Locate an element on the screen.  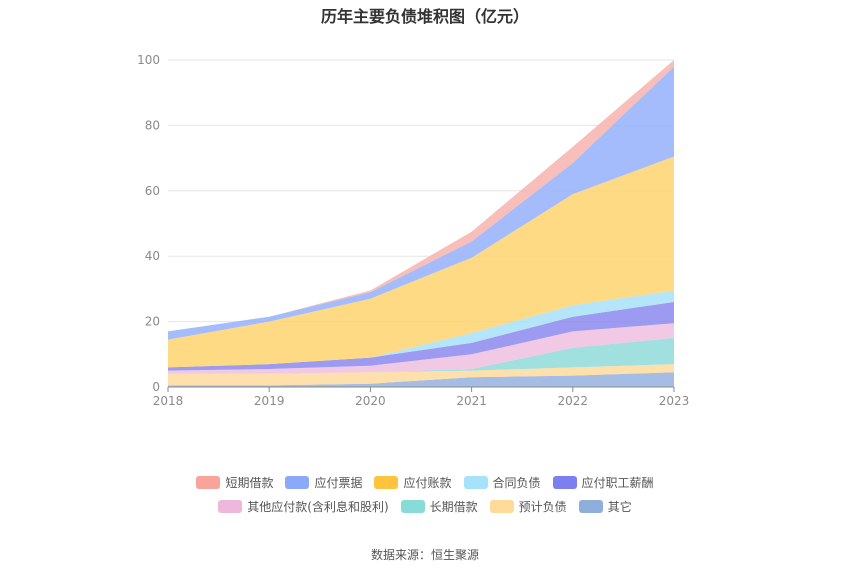
legend-label: 短期借款 is located at coordinates (249, 483).